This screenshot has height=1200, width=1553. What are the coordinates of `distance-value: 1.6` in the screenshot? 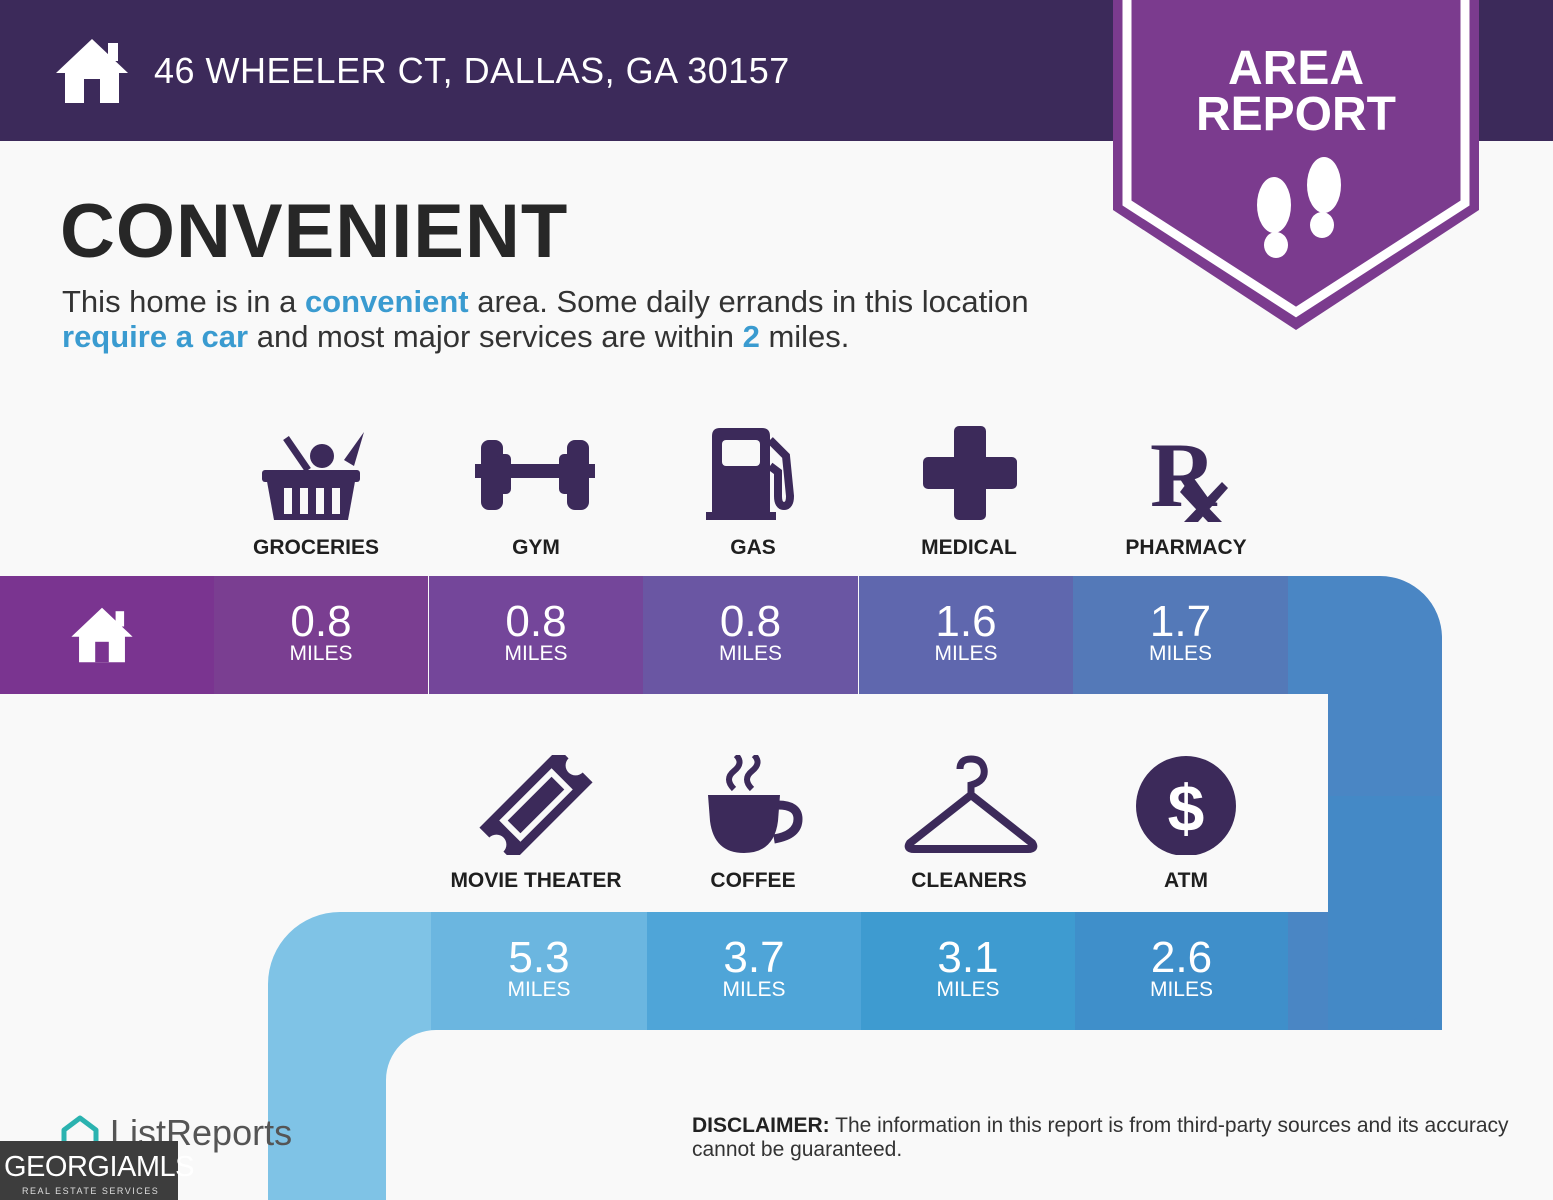 It's located at (966, 621).